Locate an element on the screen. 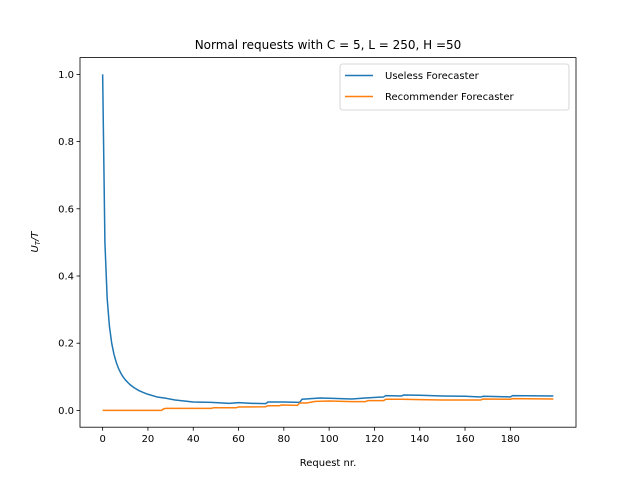 This screenshot has width=640, height=480. legend: Useless Forecaster Recommender Forecaster is located at coordinates (454, 87).